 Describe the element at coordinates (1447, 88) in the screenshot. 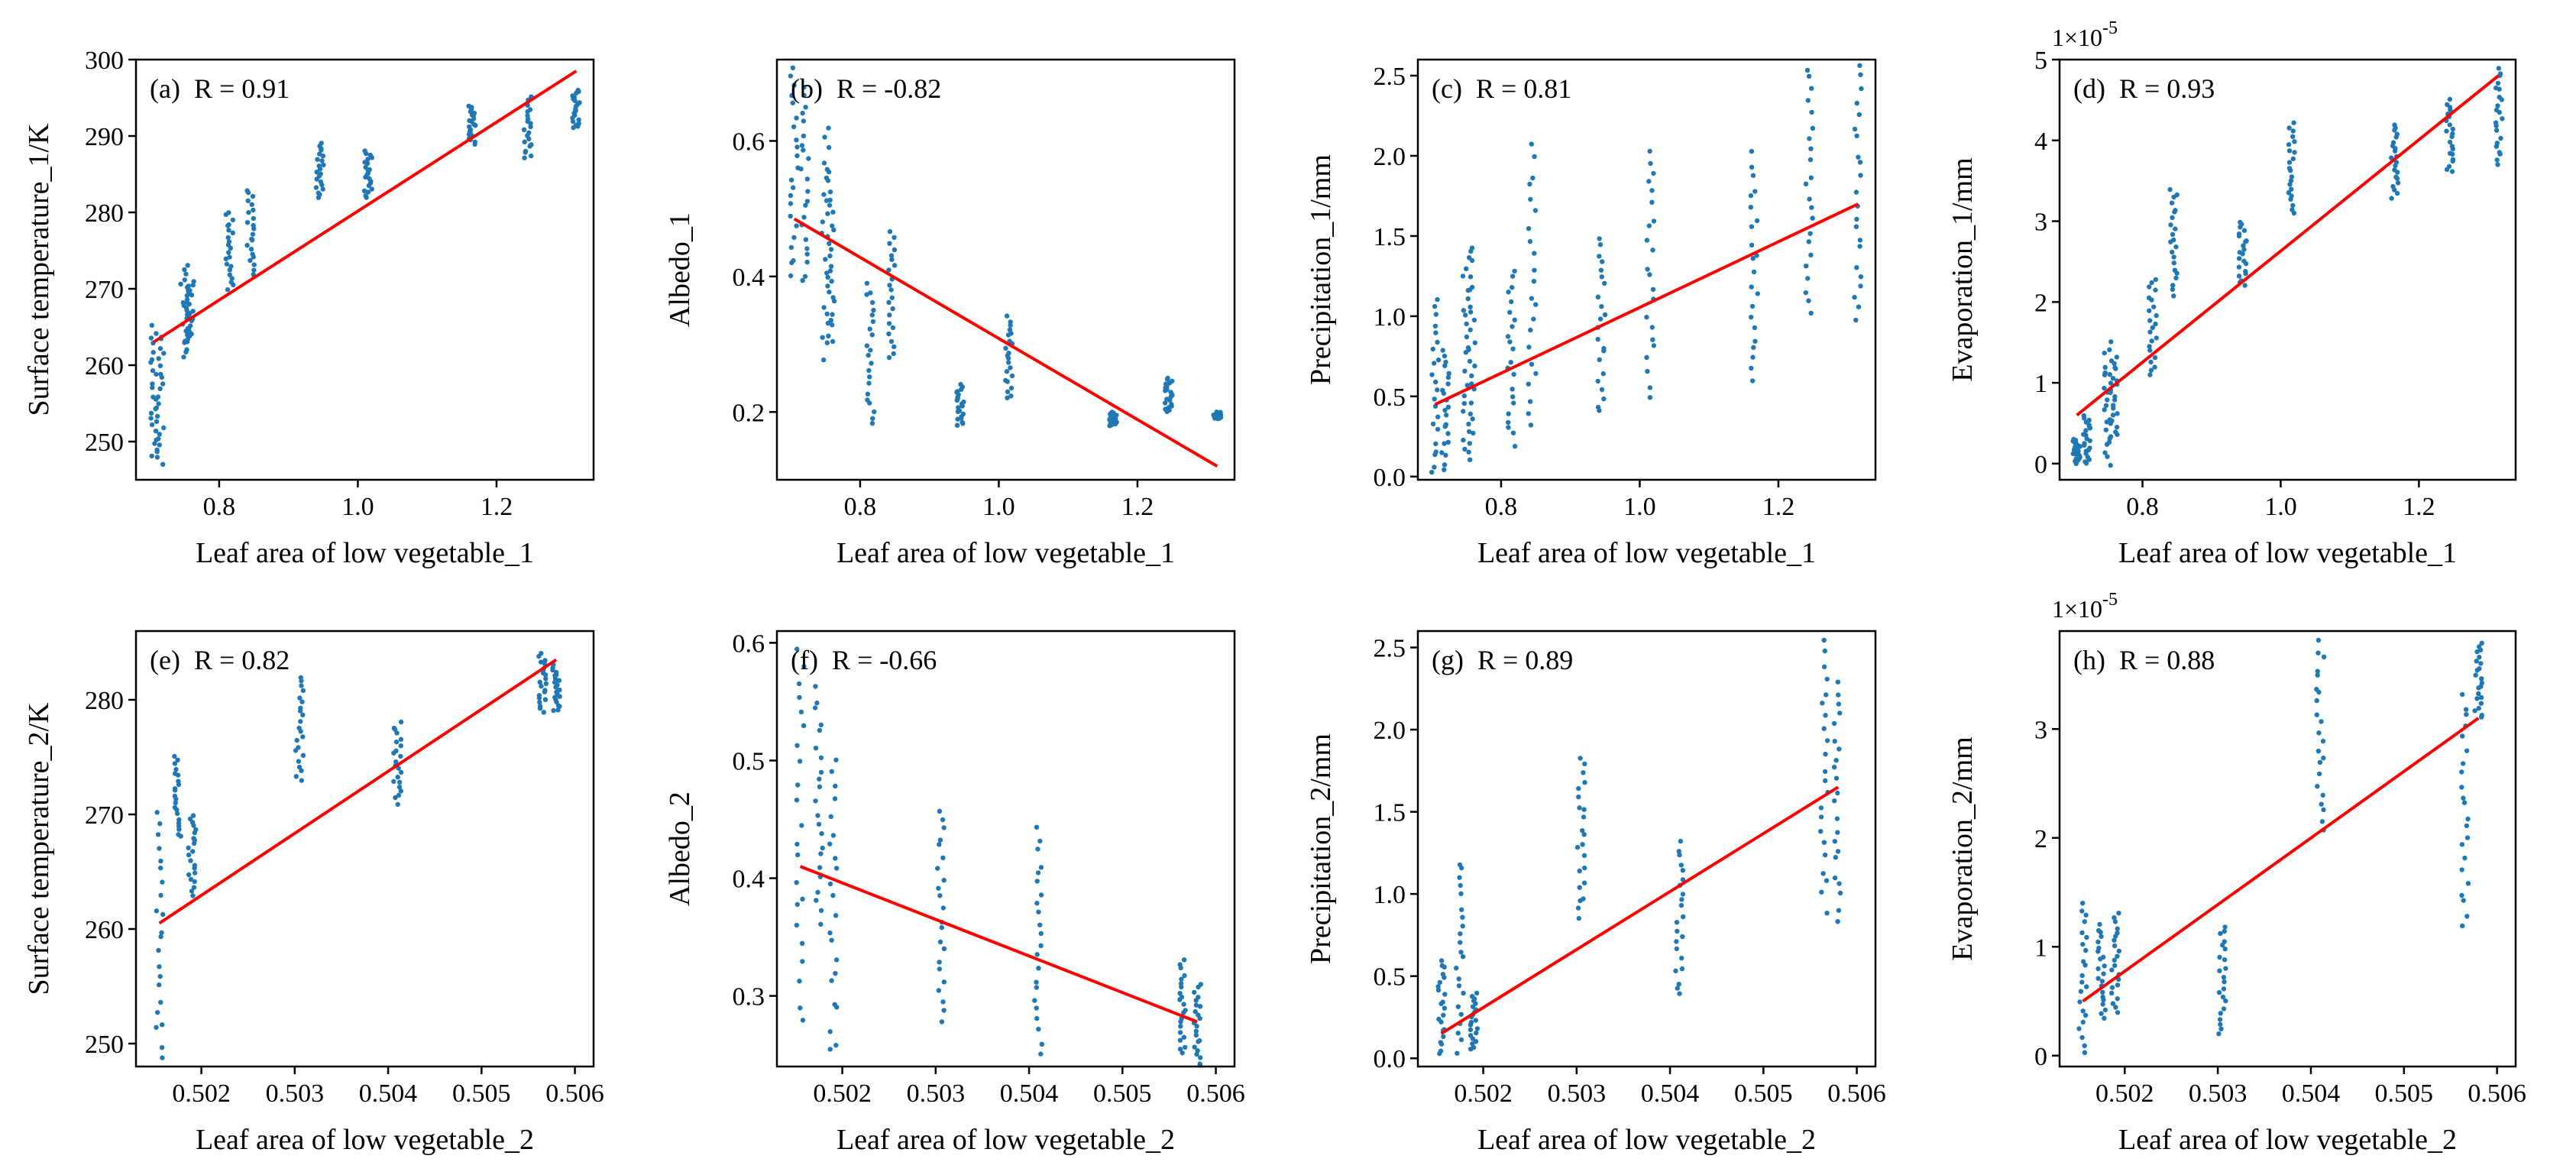

I see `panel-letter: (c)` at that location.